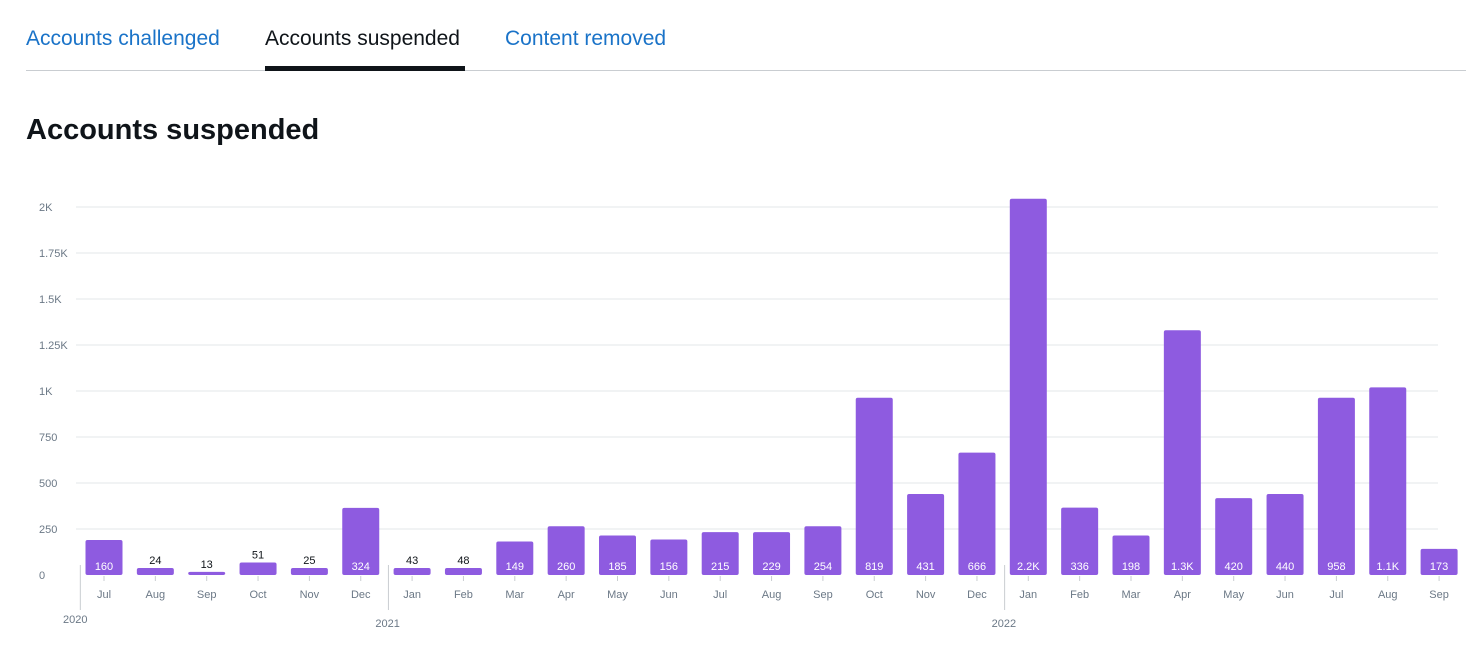 The width and height of the screenshot is (1470, 652). I want to click on bar-data-label: 185, so click(617, 567).